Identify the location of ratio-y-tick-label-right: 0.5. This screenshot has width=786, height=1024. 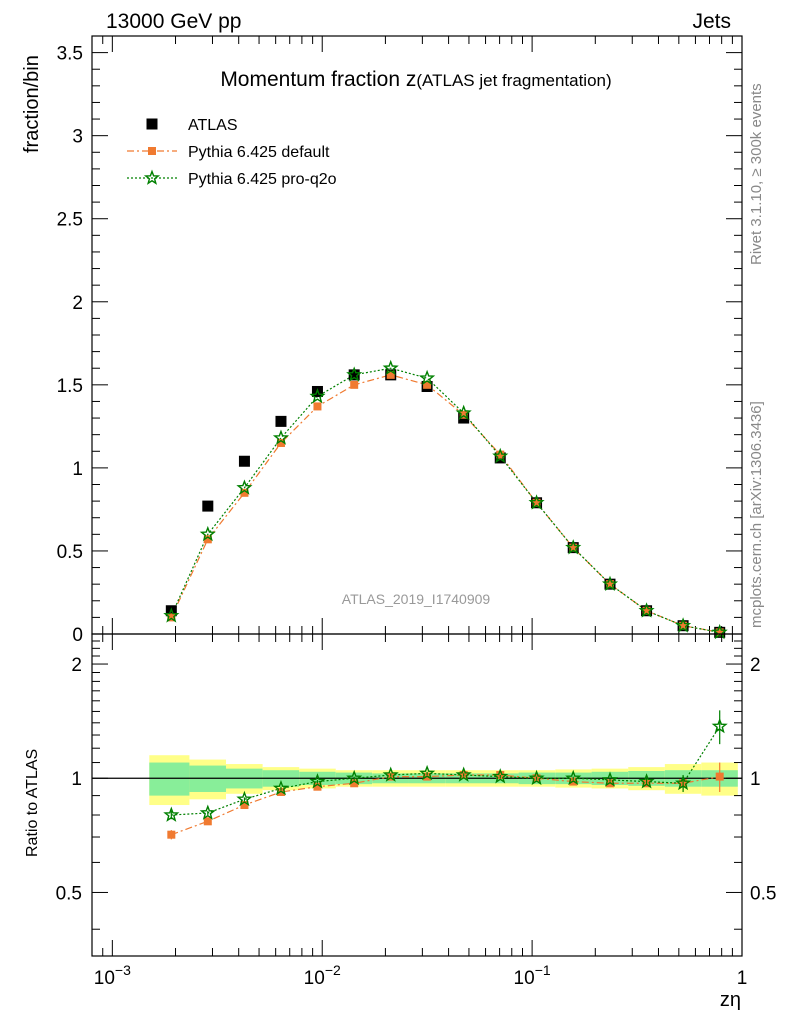
(763, 893).